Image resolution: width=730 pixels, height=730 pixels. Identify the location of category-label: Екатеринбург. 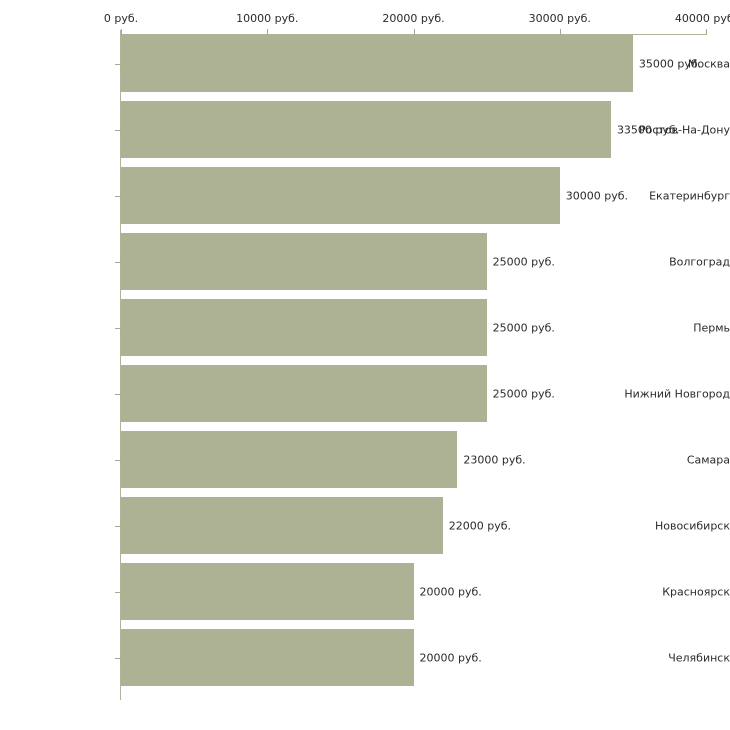
(689, 195).